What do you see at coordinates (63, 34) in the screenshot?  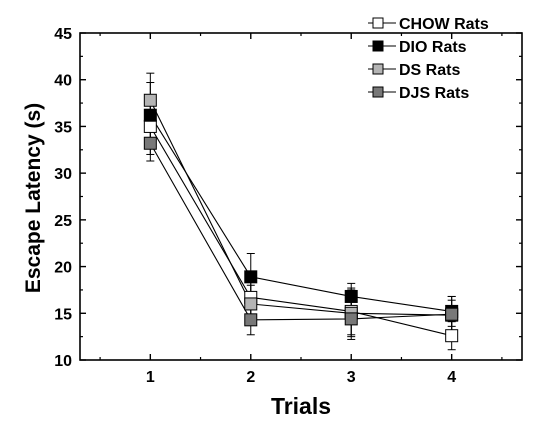 I see `y-tick-label: 45` at bounding box center [63, 34].